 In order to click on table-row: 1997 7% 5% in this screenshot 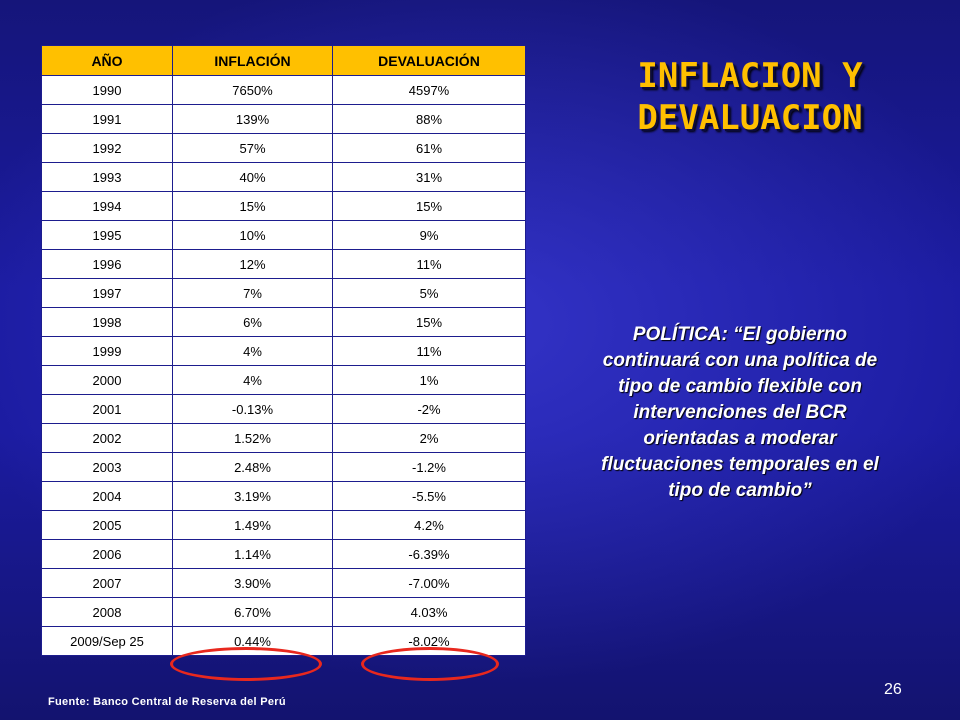, I will do `click(283, 293)`.